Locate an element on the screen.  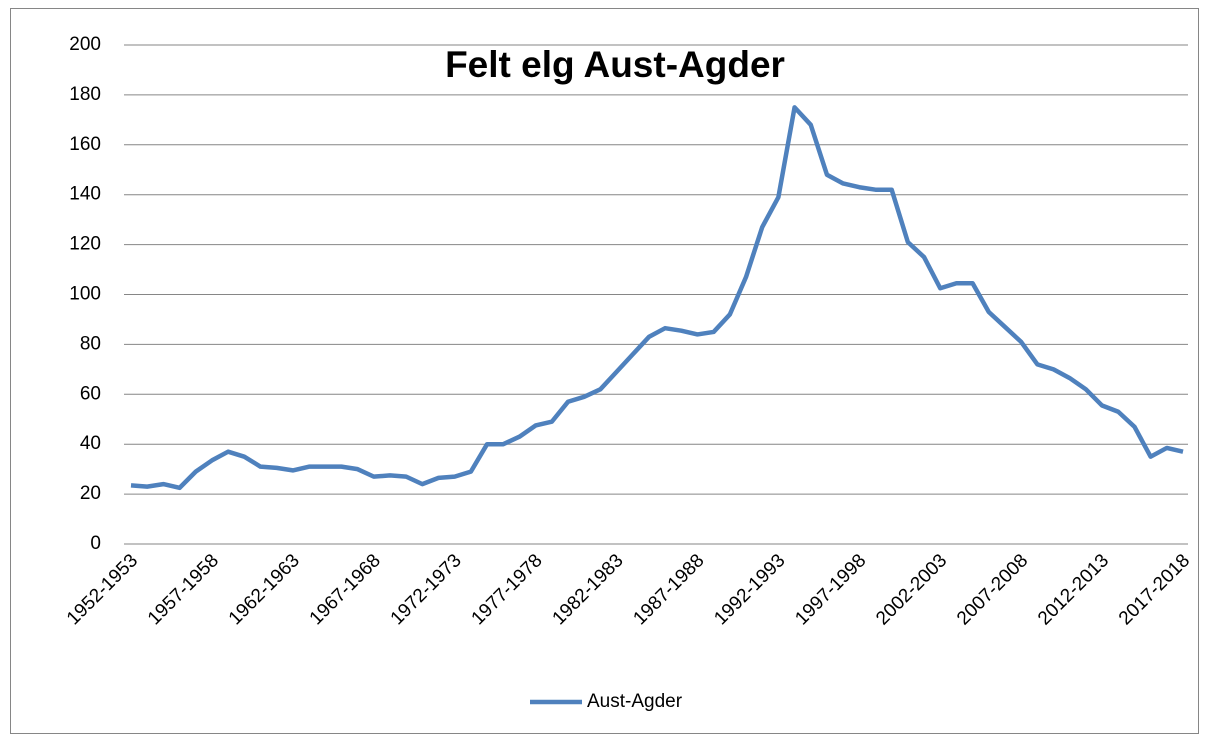
y-tick-label: 80 is located at coordinates (90, 343).